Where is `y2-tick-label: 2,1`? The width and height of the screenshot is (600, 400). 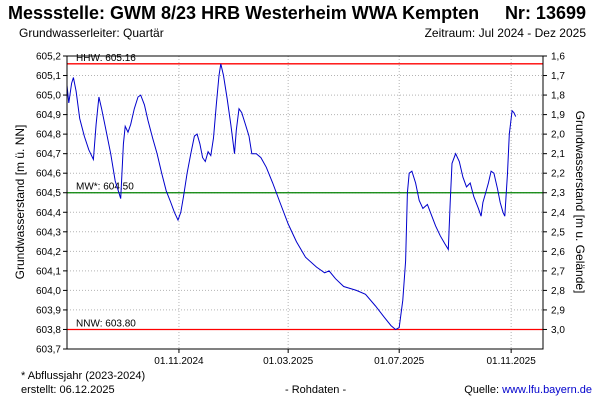 y2-tick-label: 2,1 is located at coordinates (558, 154).